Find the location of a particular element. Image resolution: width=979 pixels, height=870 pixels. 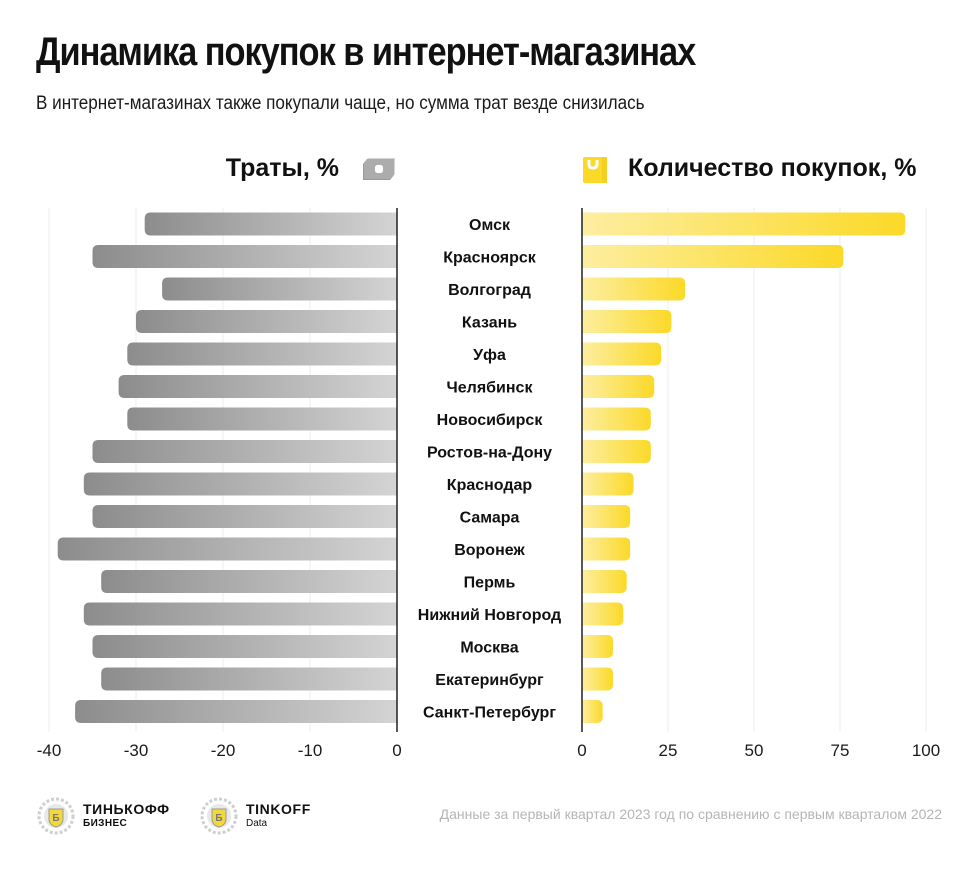

city-label: Екатеринбург is located at coordinates (489, 680).